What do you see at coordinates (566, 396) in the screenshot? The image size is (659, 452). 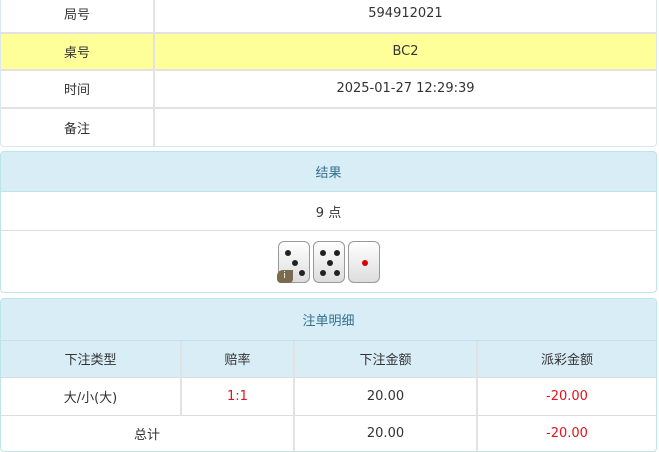 I see `payout: -20.00` at bounding box center [566, 396].